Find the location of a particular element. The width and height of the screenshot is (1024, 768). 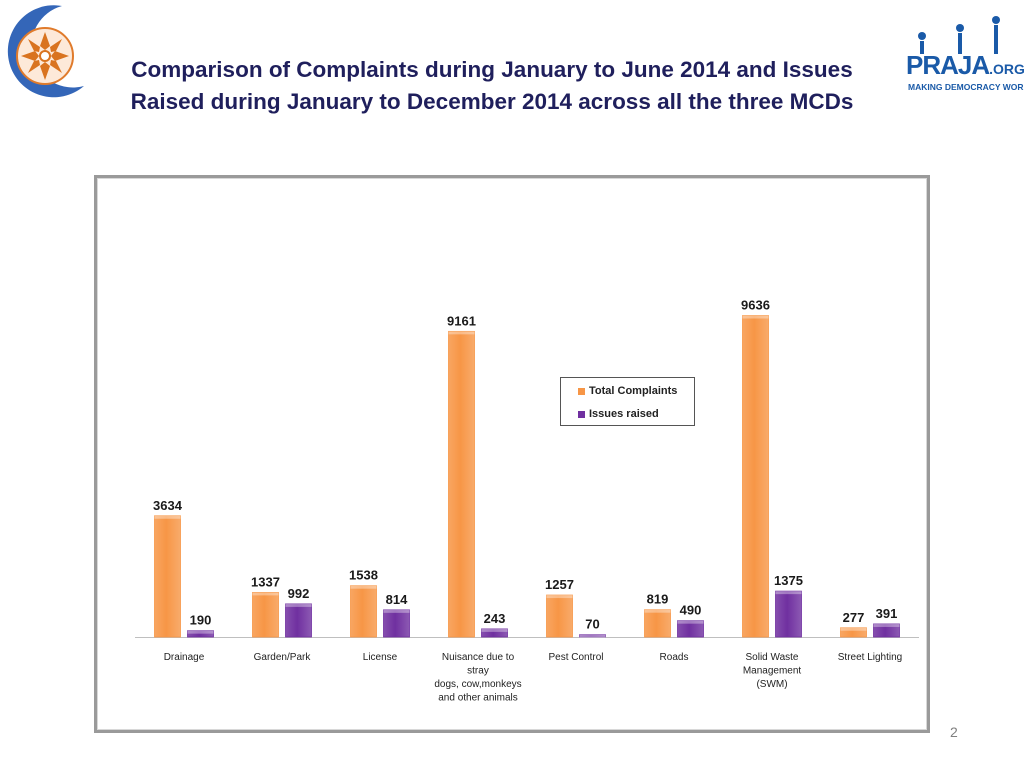

legend-label-issues-raised: Issues raised is located at coordinates (624, 414).